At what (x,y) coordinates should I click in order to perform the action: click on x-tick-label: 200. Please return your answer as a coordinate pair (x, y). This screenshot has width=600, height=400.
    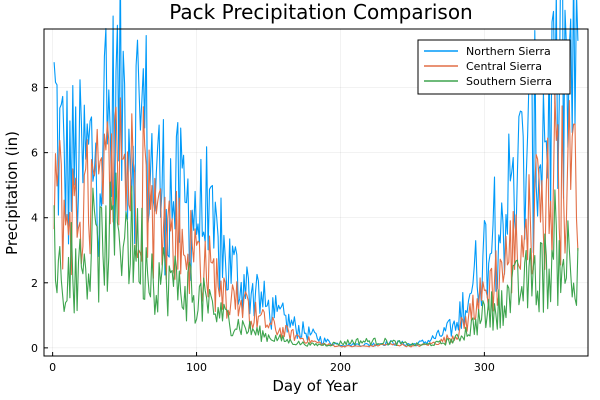
    Looking at the image, I should click on (340, 367).